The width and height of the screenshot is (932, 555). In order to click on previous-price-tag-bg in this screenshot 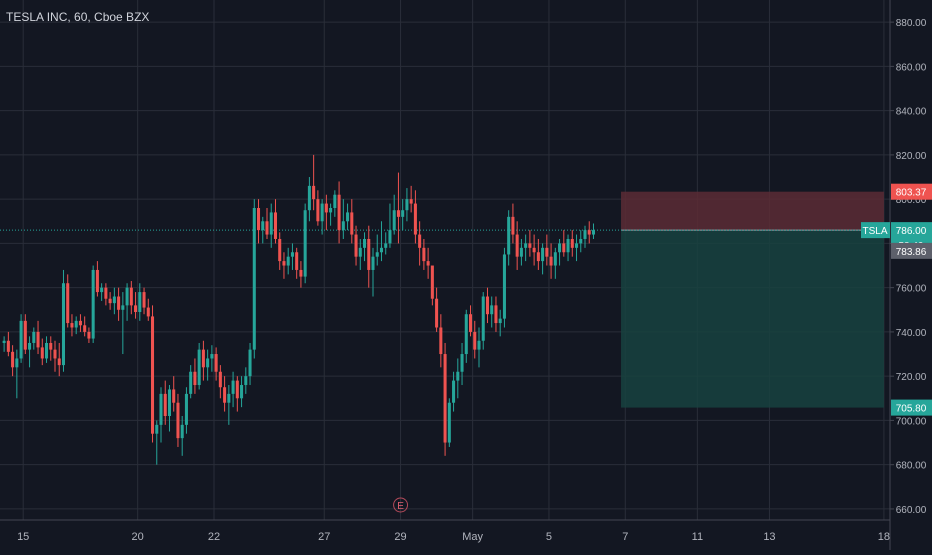, I will do `click(911, 250)`.